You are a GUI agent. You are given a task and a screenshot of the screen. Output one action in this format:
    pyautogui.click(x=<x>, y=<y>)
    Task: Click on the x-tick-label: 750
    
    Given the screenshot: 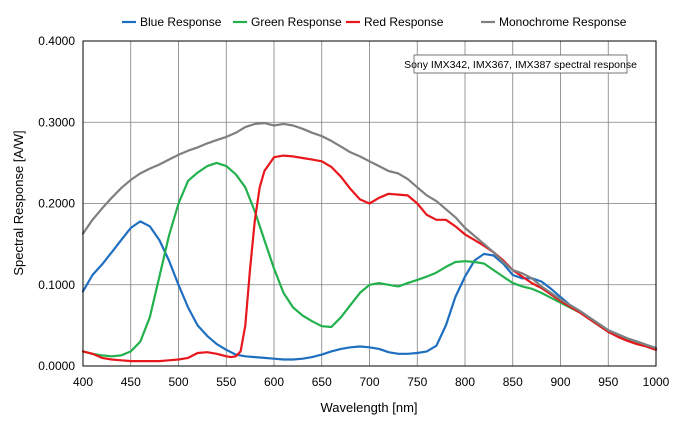 What is the action you would take?
    pyautogui.click(x=417, y=382)
    